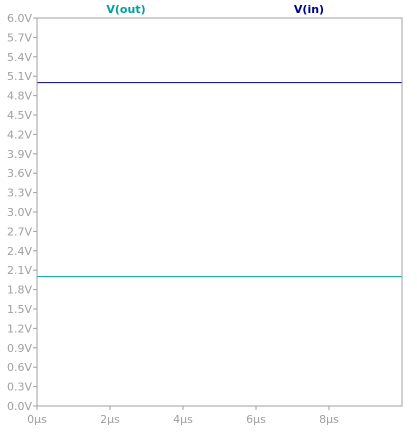  What do you see at coordinates (19, 57) in the screenshot?
I see `y-tick-label: 5.4V` at bounding box center [19, 57].